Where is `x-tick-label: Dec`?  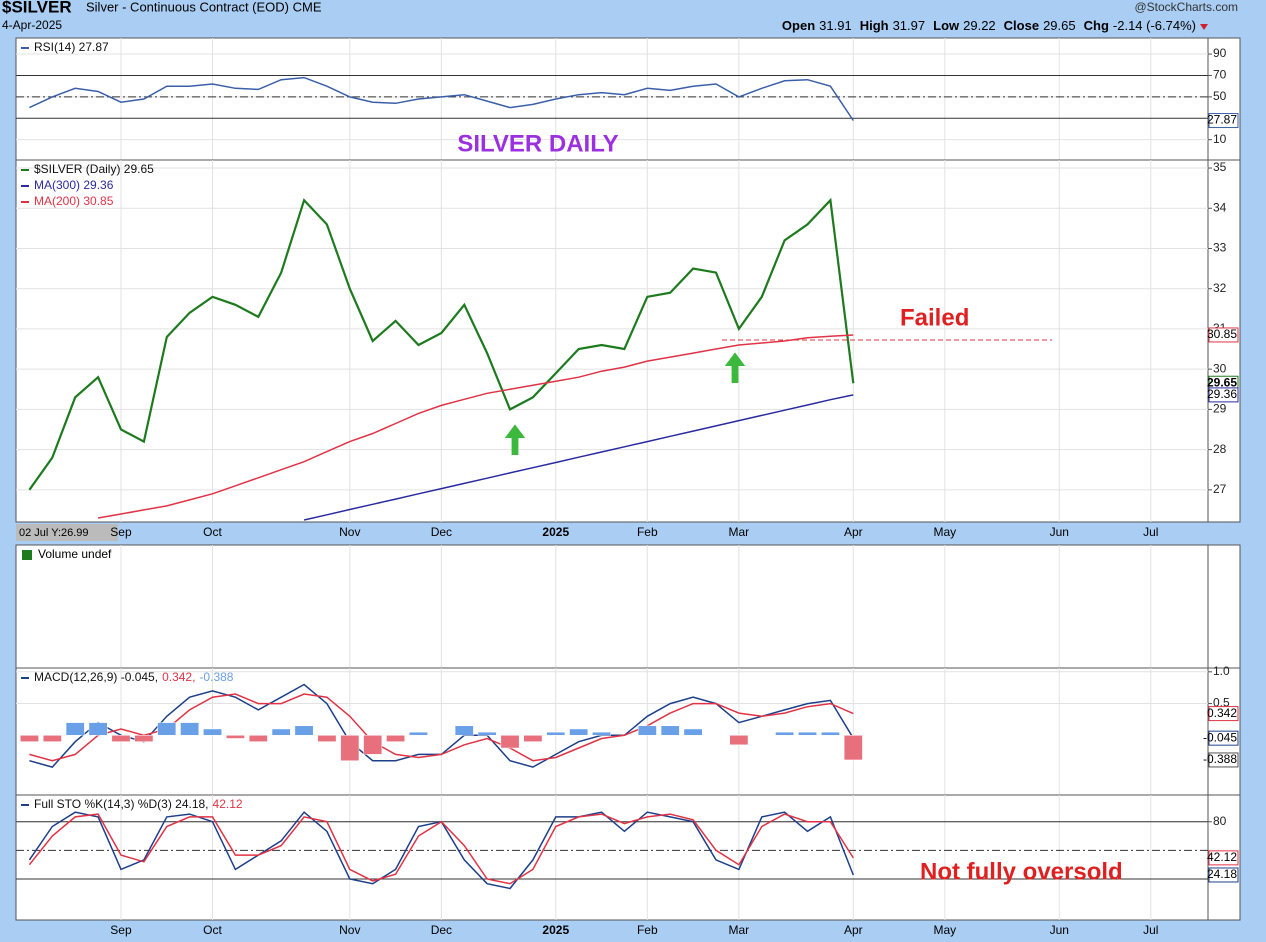 x-tick-label: Dec is located at coordinates (441, 930).